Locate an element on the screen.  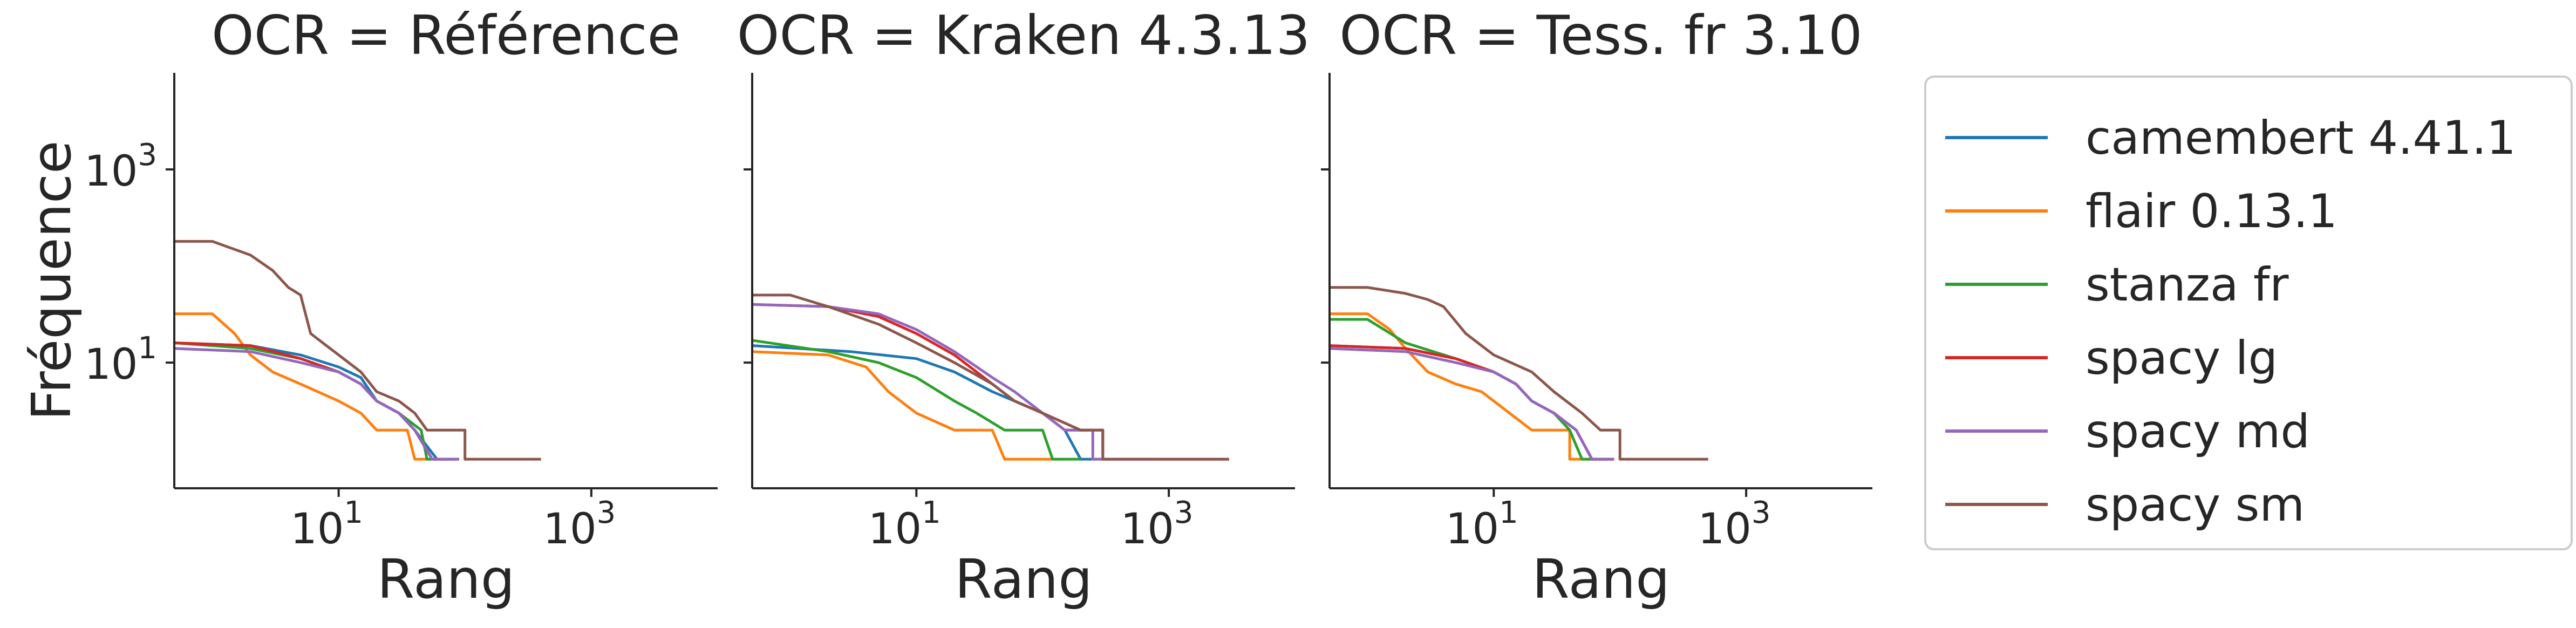
y-tick-label: 10³ is located at coordinates (120, 167).